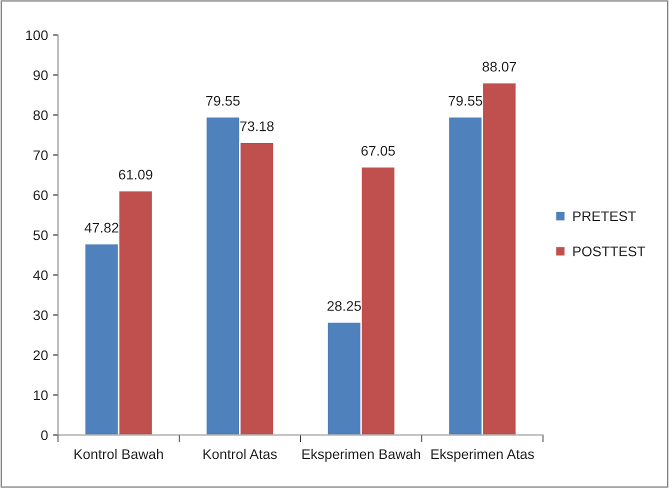  What do you see at coordinates (378, 151) in the screenshot?
I see `data-label: 67.05` at bounding box center [378, 151].